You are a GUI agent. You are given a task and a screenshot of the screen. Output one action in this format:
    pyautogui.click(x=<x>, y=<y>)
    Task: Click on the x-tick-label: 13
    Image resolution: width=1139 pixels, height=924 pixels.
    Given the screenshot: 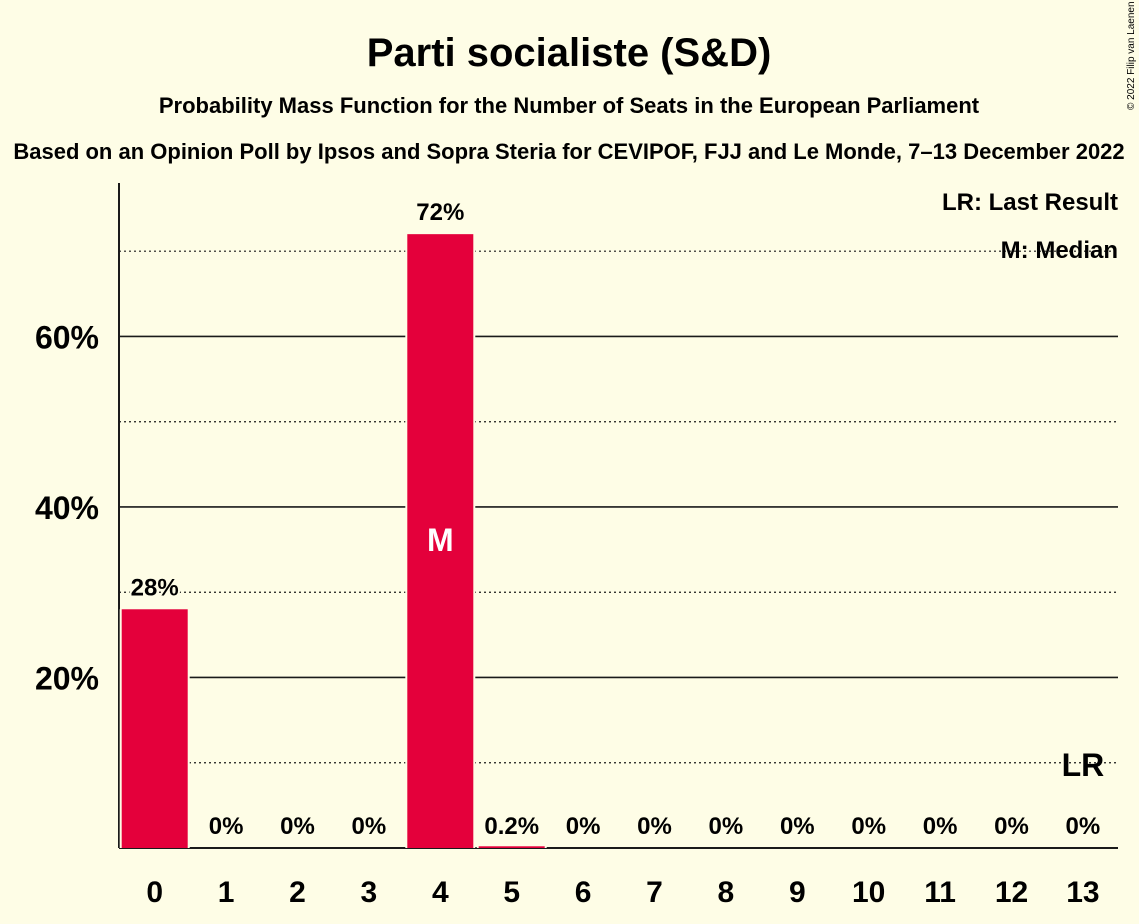 What is the action you would take?
    pyautogui.click(x=1082, y=892)
    